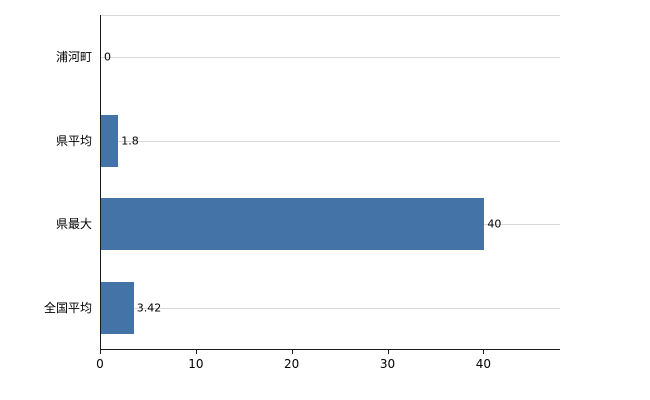  What do you see at coordinates (73, 56) in the screenshot?
I see `category-label: 浦河町` at bounding box center [73, 56].